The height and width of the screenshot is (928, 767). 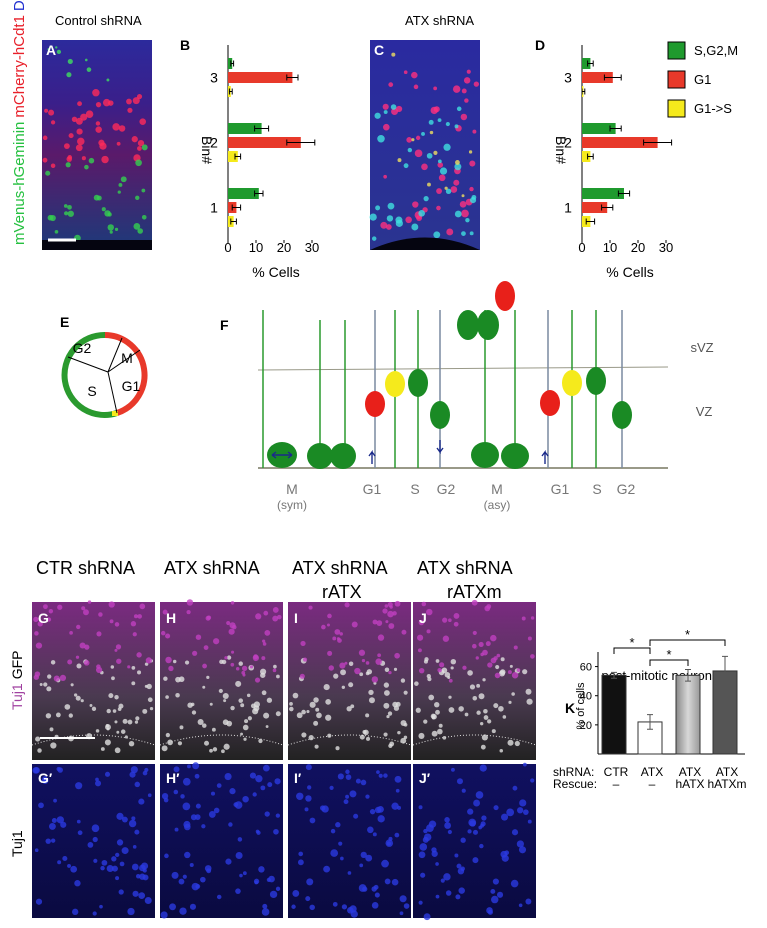 I want to click on phase-label: G2, so click(x=626, y=489).